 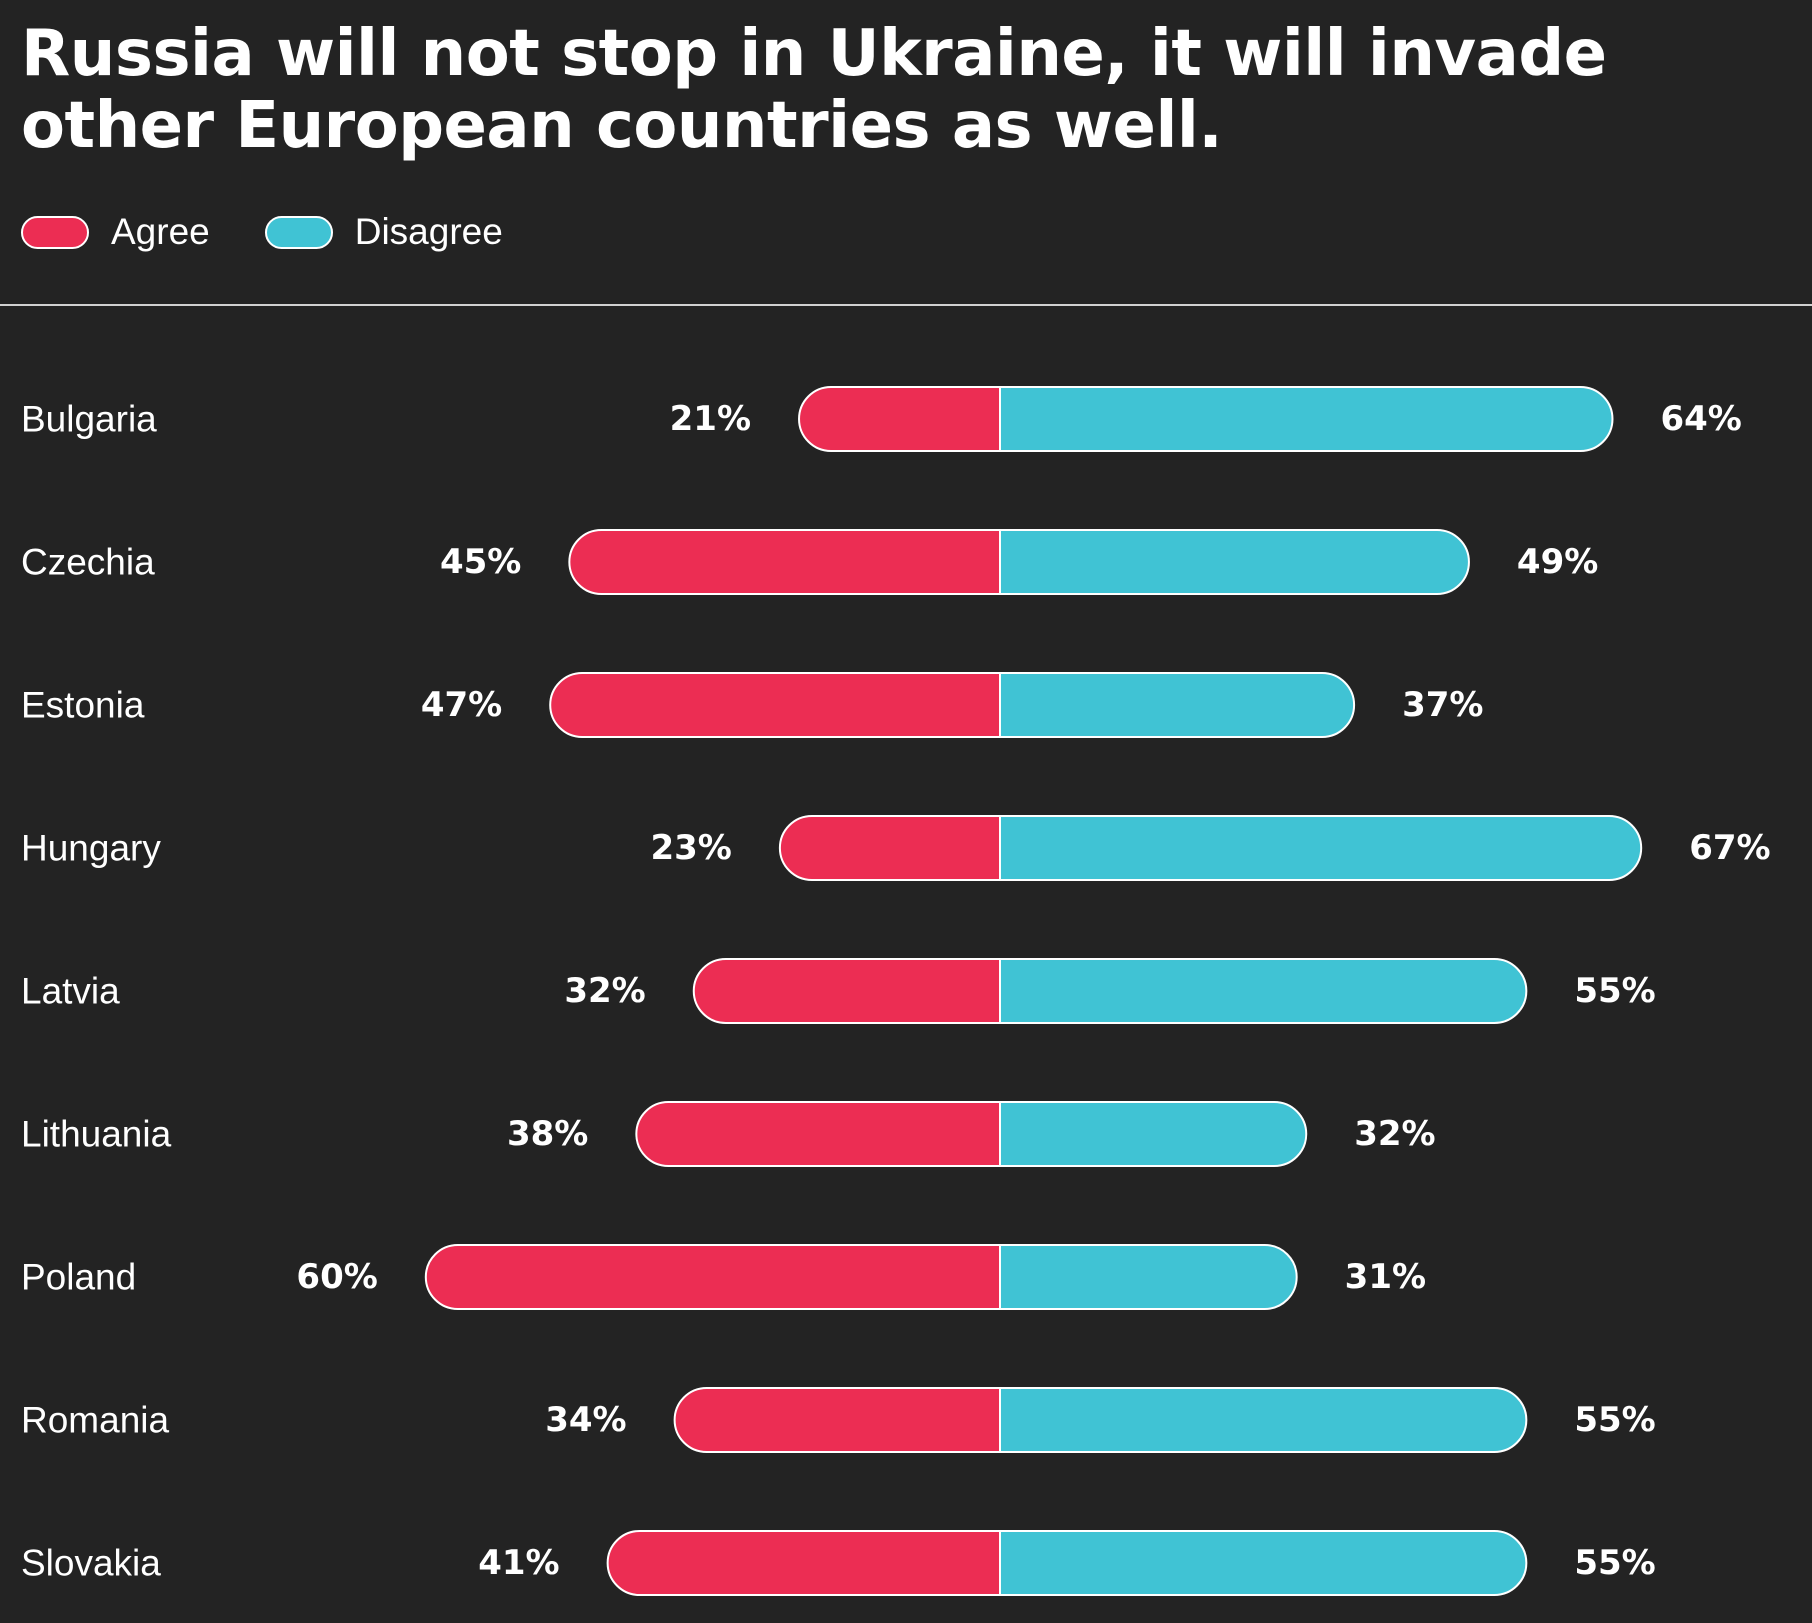 What do you see at coordinates (83, 705) in the screenshot?
I see `country-label-estonia: Estonia` at bounding box center [83, 705].